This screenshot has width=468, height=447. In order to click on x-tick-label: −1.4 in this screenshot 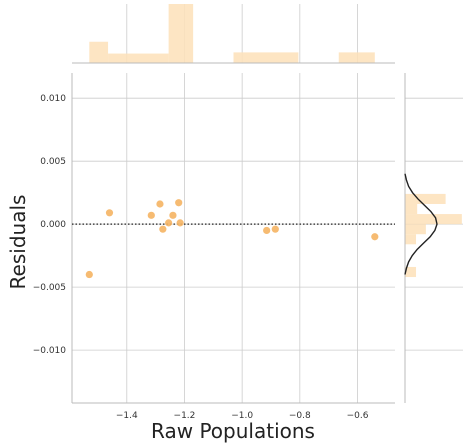, I will do `click(127, 416)`.